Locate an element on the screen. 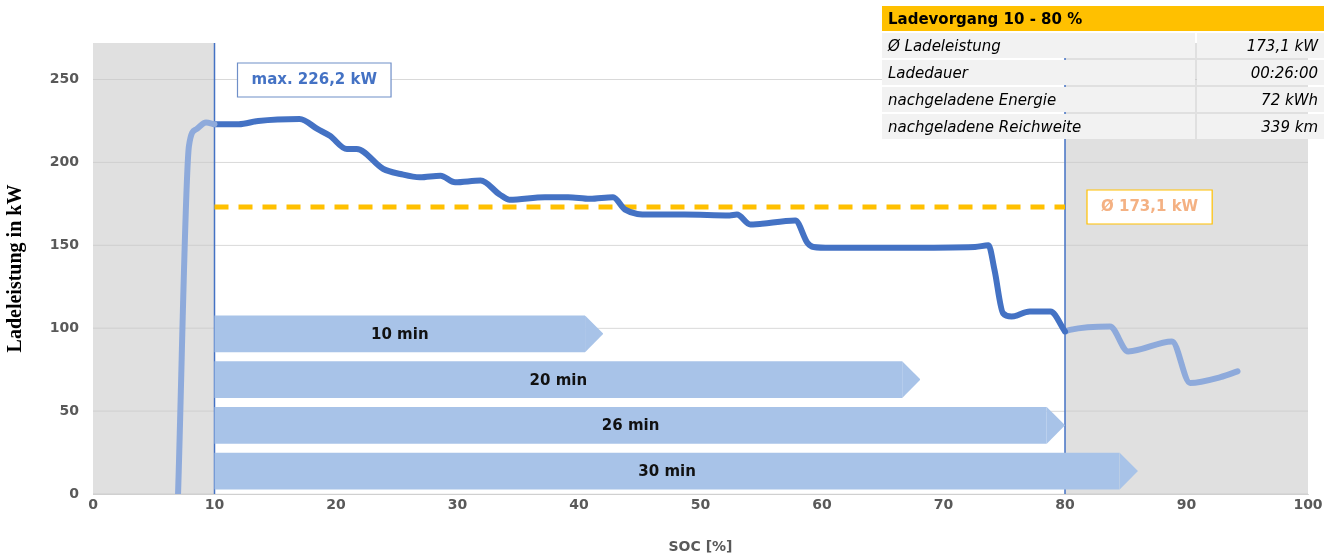 Image resolution: width=1336 pixels, height=560 pixels. annotation: Ladedauer is located at coordinates (1038, 72).